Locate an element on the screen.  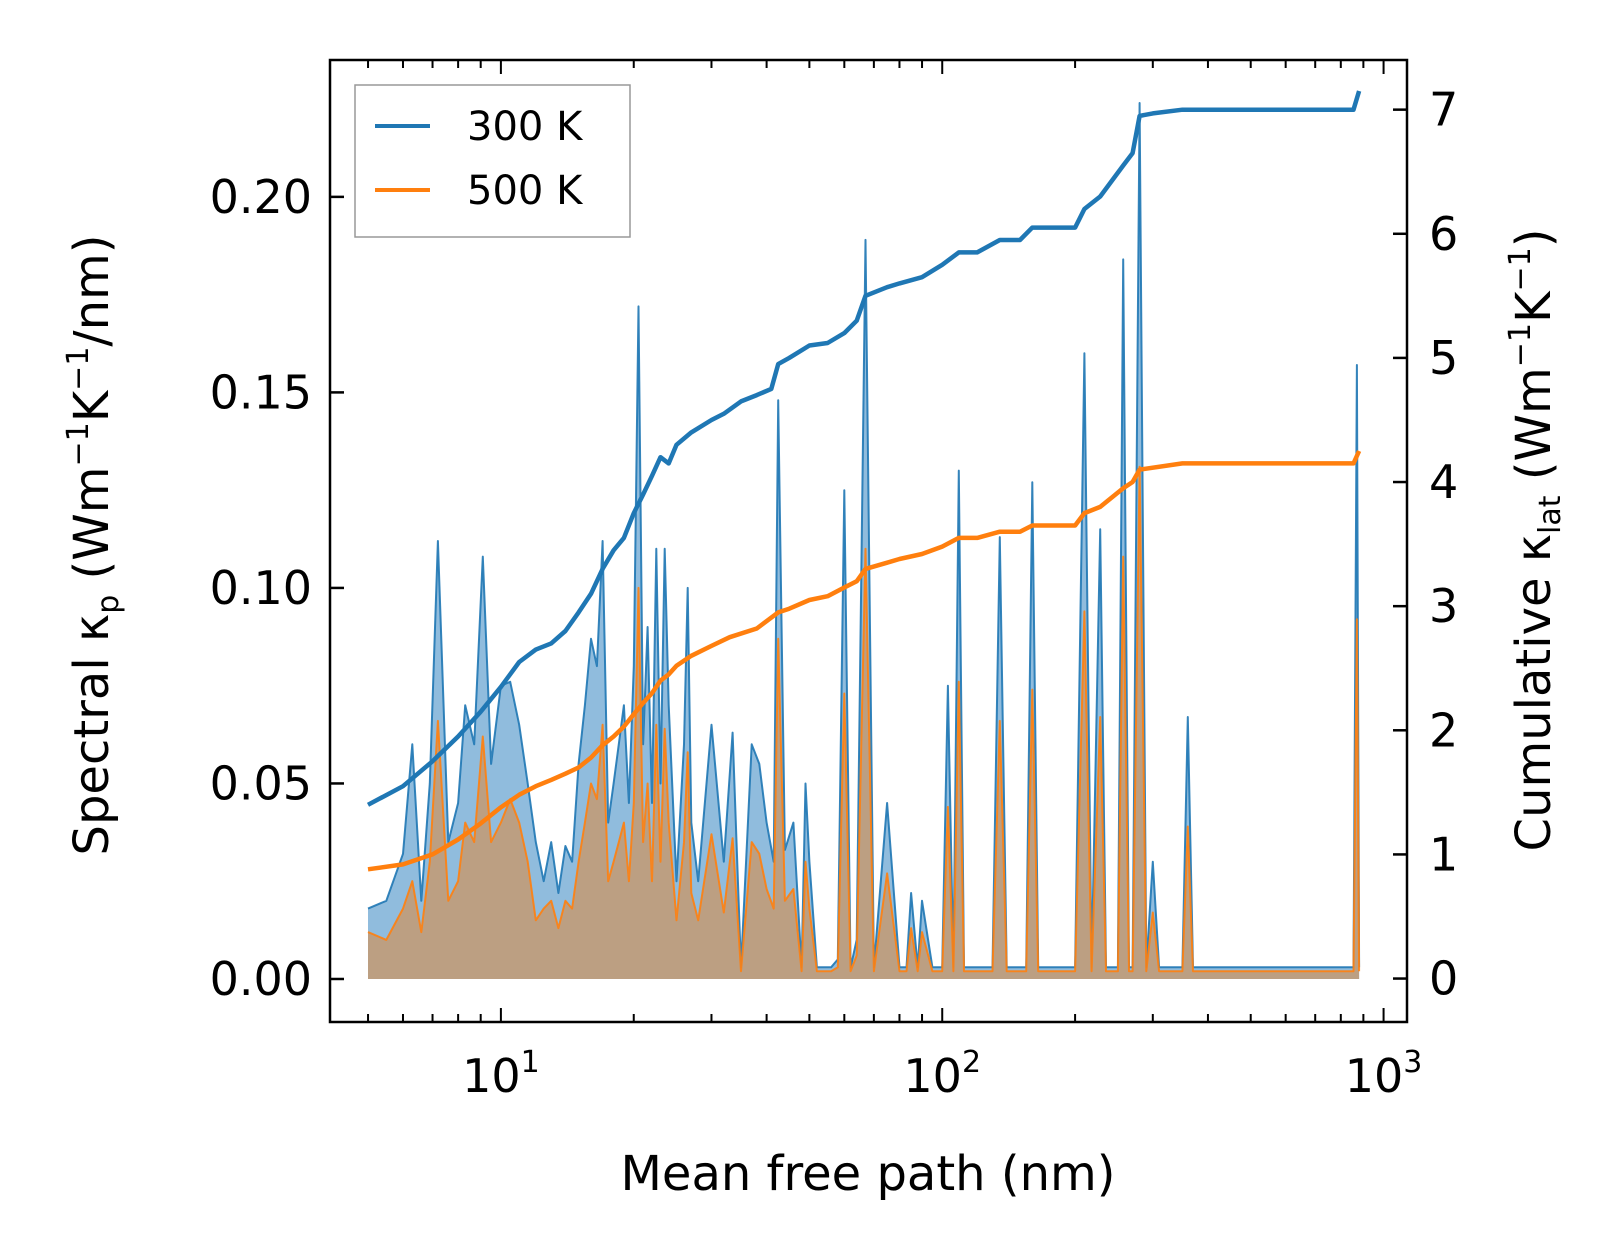
x-axis-label: Mean free path (nm) is located at coordinates (868, 1174).